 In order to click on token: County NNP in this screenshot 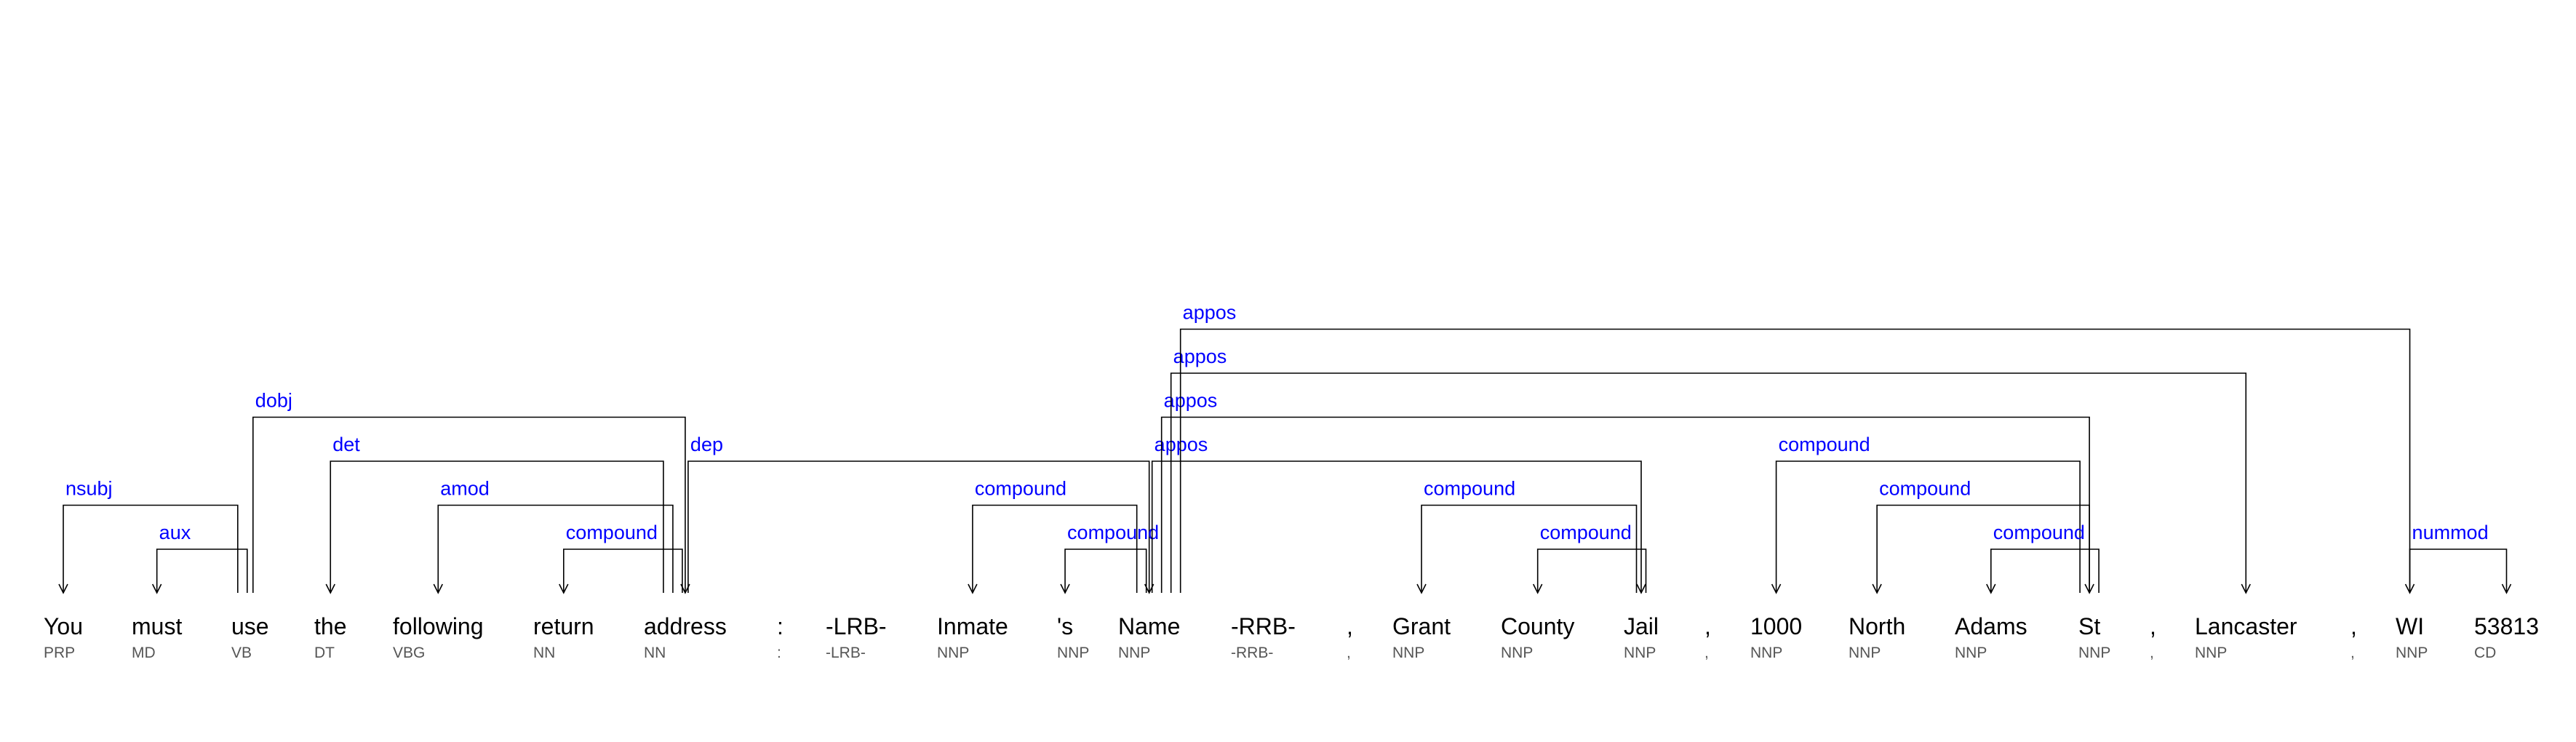, I will do `click(1537, 637)`.